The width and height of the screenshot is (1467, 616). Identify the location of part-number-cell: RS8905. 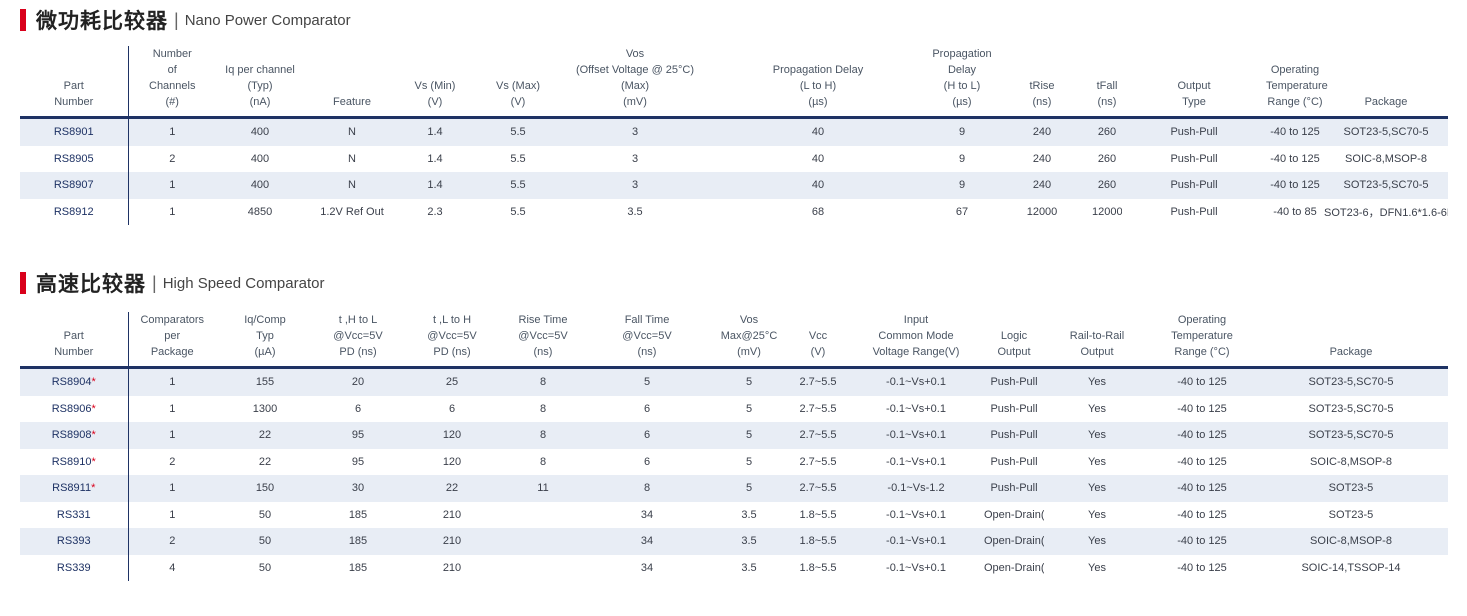
(74, 158).